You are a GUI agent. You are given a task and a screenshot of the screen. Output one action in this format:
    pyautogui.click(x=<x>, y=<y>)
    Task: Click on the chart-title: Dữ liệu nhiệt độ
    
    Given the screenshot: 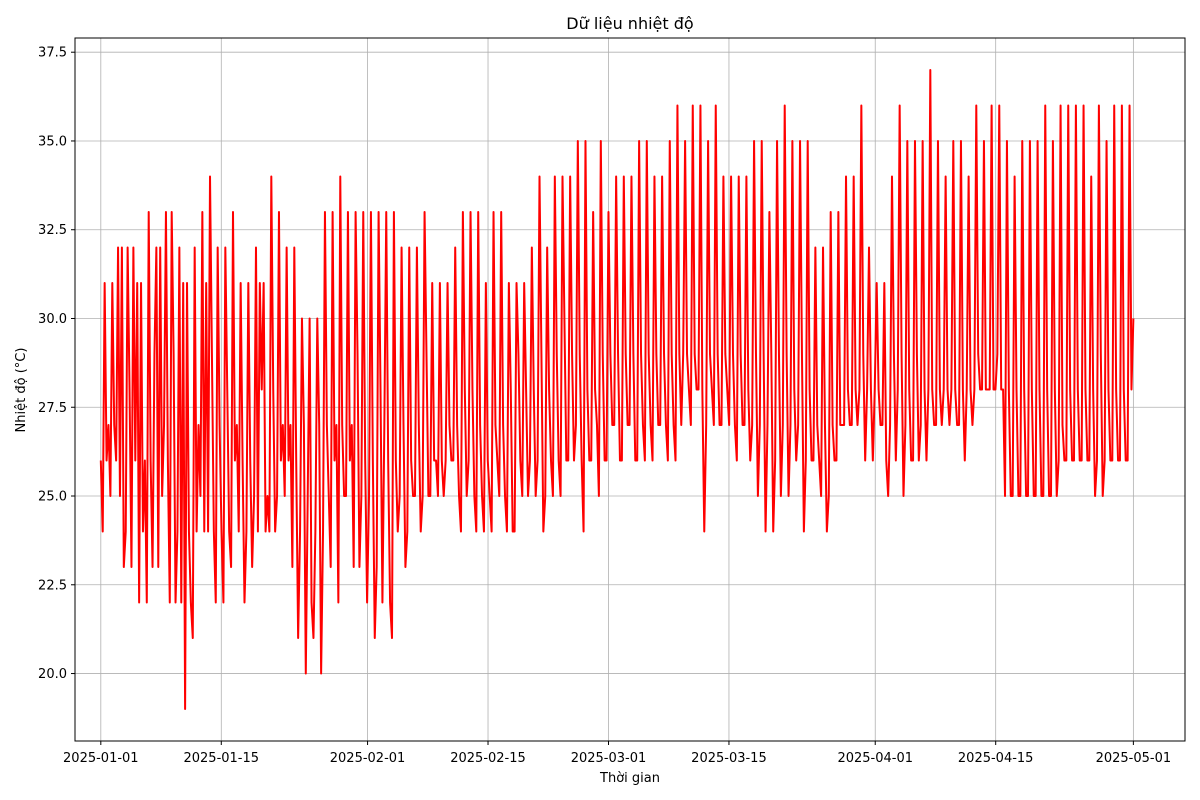 What is the action you would take?
    pyautogui.click(x=629, y=23)
    